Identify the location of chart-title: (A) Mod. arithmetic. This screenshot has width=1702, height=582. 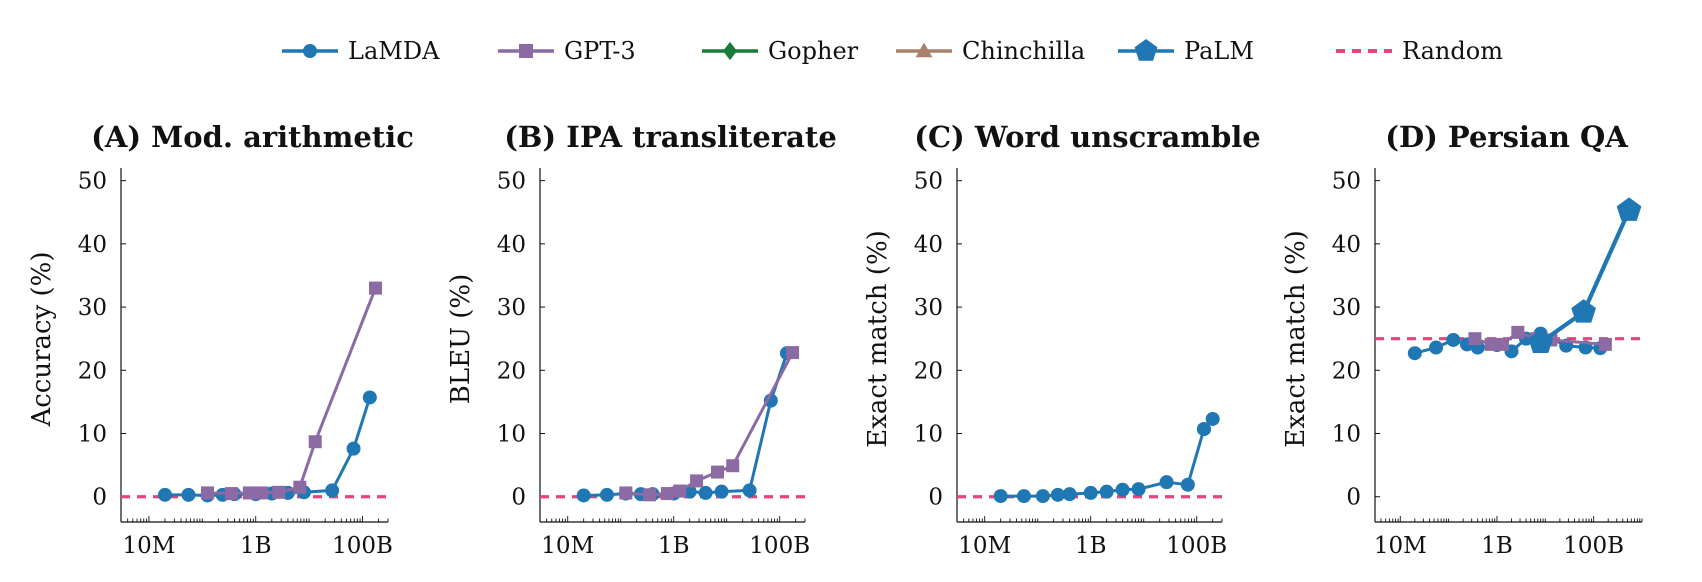
(252, 137).